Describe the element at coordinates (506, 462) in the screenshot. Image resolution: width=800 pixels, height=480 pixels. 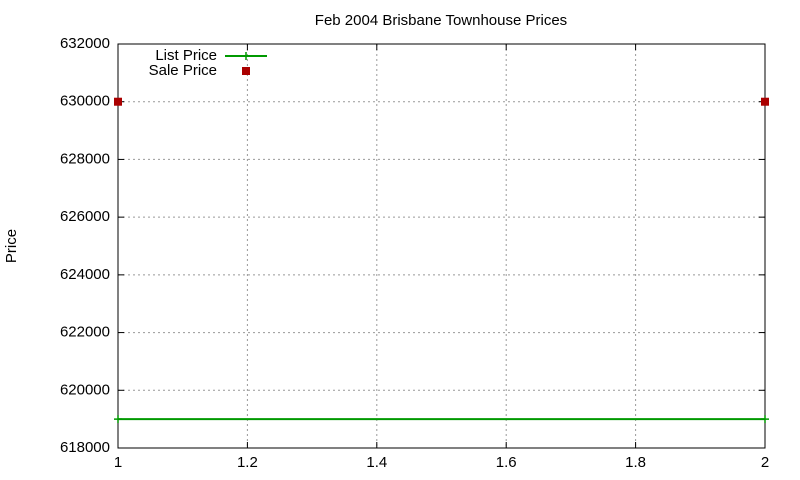
I see `x-tick-label: 1.6` at that location.